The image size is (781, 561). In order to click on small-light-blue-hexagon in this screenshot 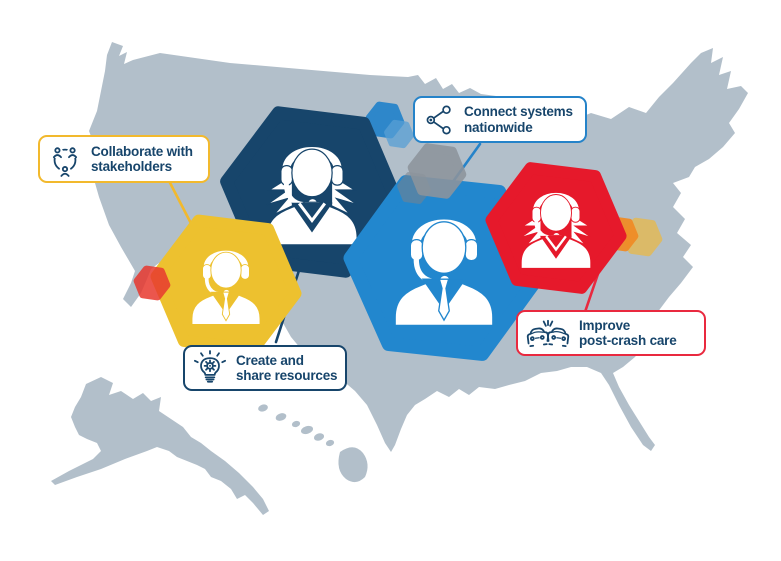, I will do `click(399, 134)`.